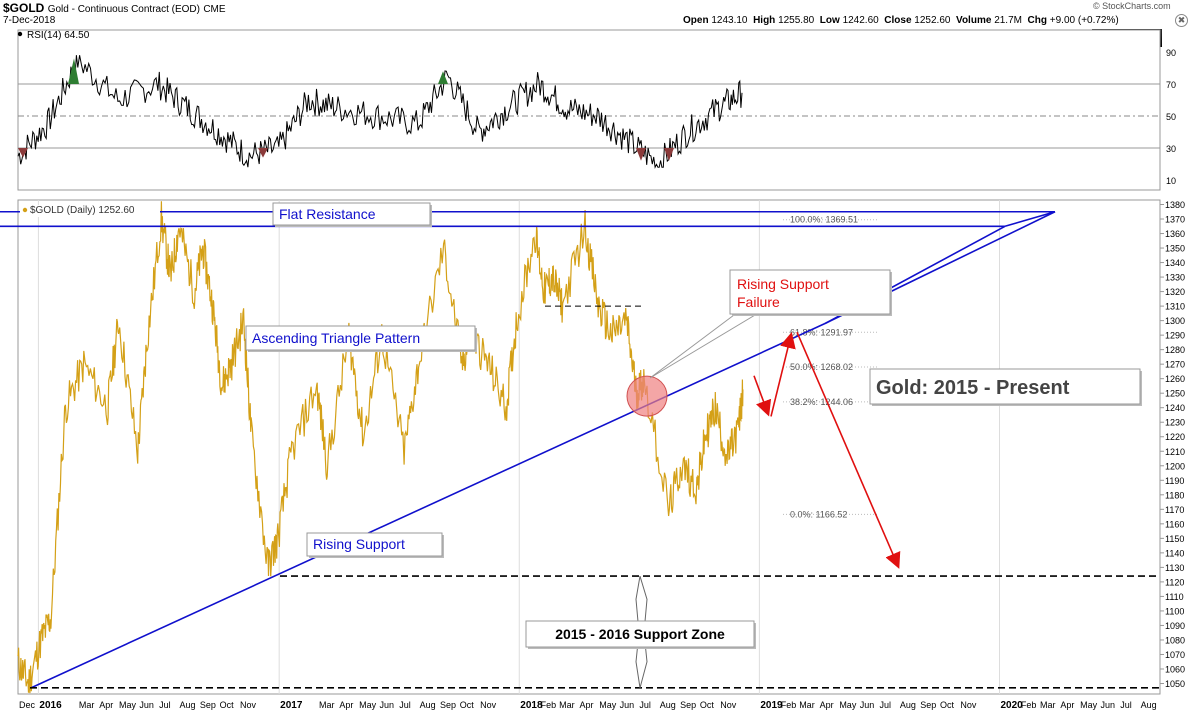  Describe the element at coordinates (1175, 263) in the screenshot. I see `price-tick-label: 1340` at that location.